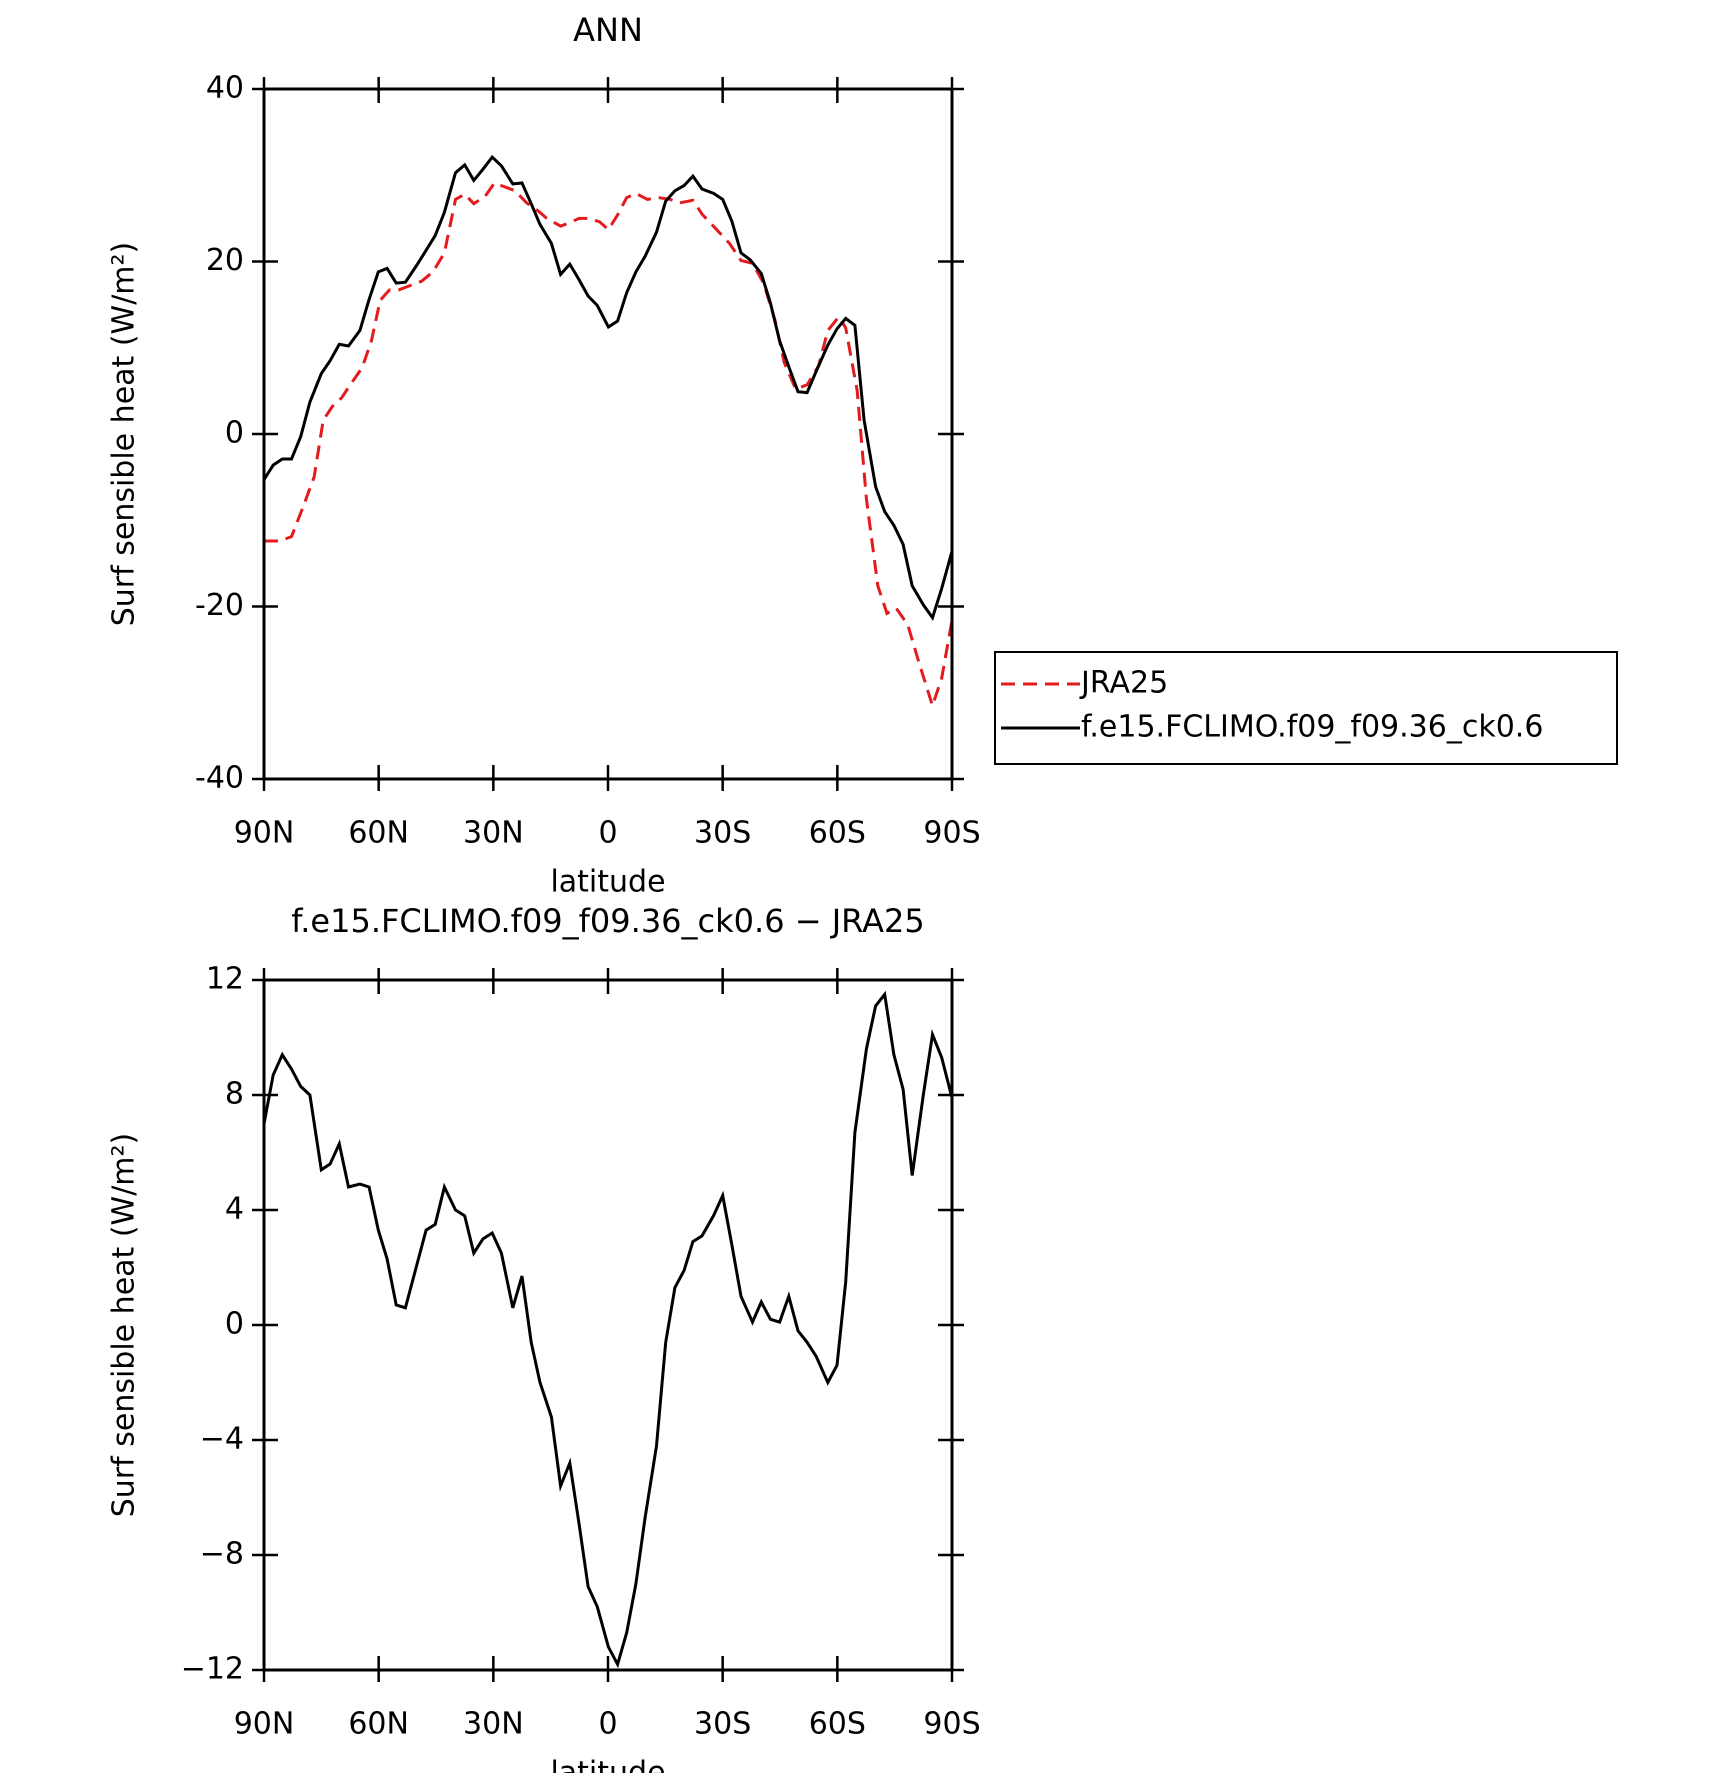 The height and width of the screenshot is (1777, 1710). What do you see at coordinates (212, 1669) in the screenshot?
I see `y-tick-label: −12` at bounding box center [212, 1669].